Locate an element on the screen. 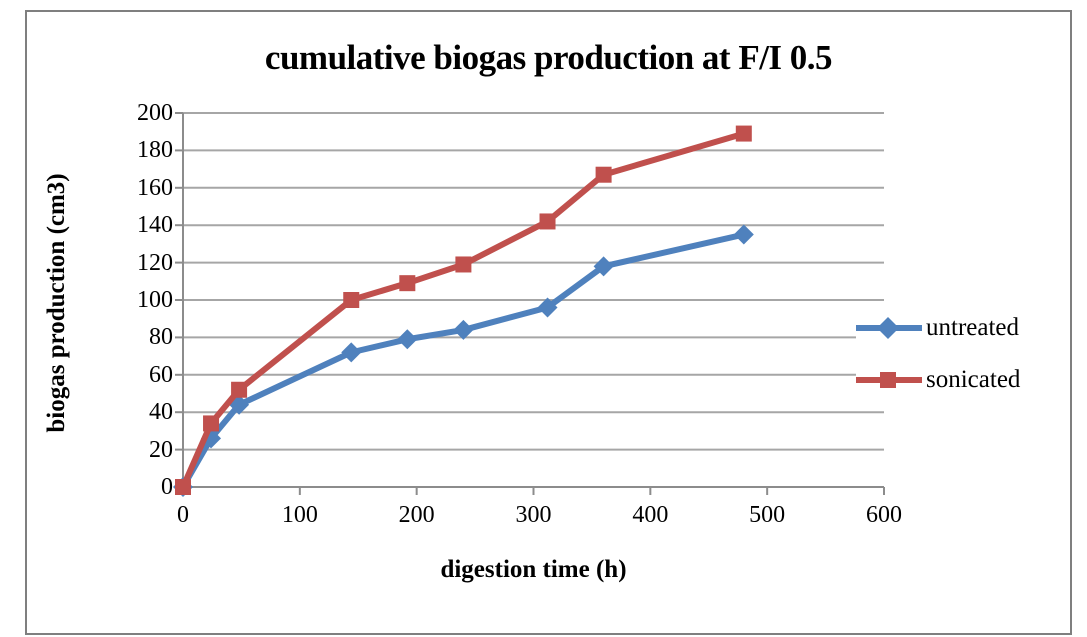 Image resolution: width=1087 pixels, height=637 pixels. legend-label-untreated: untreated is located at coordinates (973, 327).